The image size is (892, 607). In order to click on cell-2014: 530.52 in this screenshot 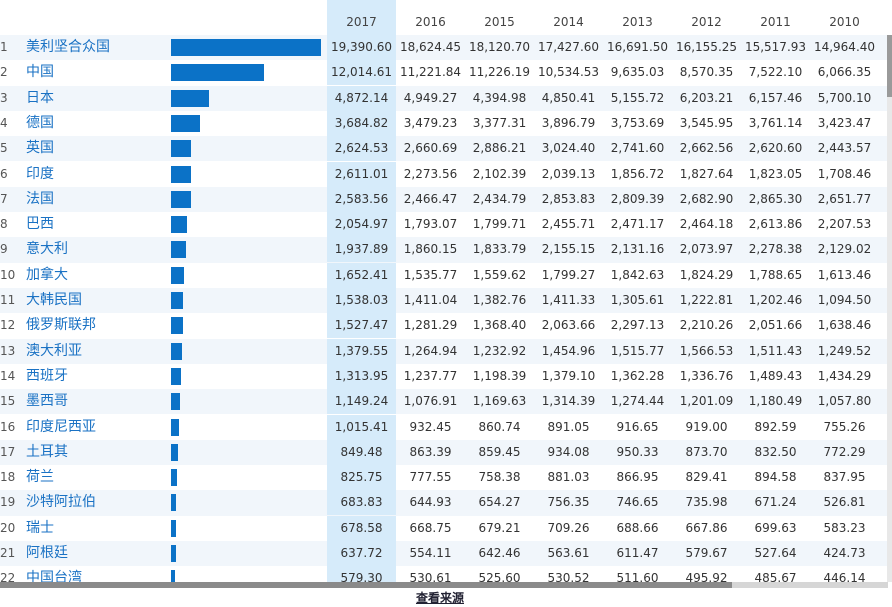, I will do `click(568, 576)`.